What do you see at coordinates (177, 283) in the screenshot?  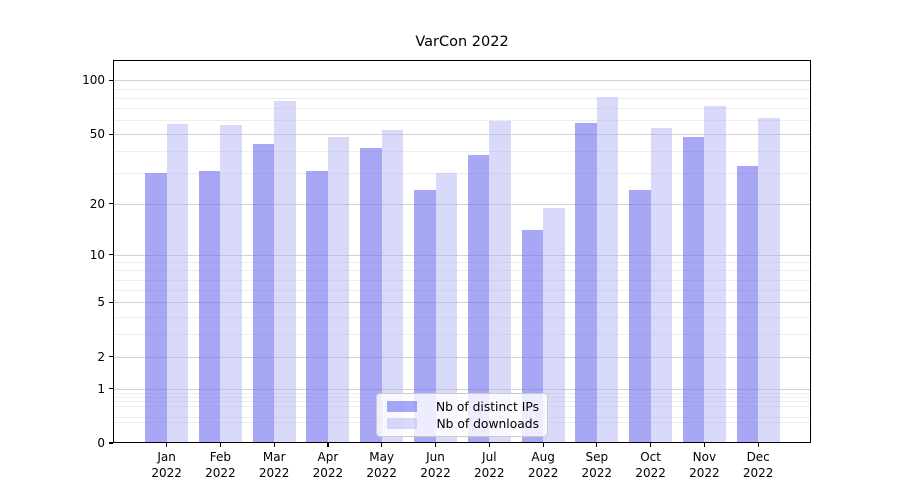 I see `bar-downloads-jan` at bounding box center [177, 283].